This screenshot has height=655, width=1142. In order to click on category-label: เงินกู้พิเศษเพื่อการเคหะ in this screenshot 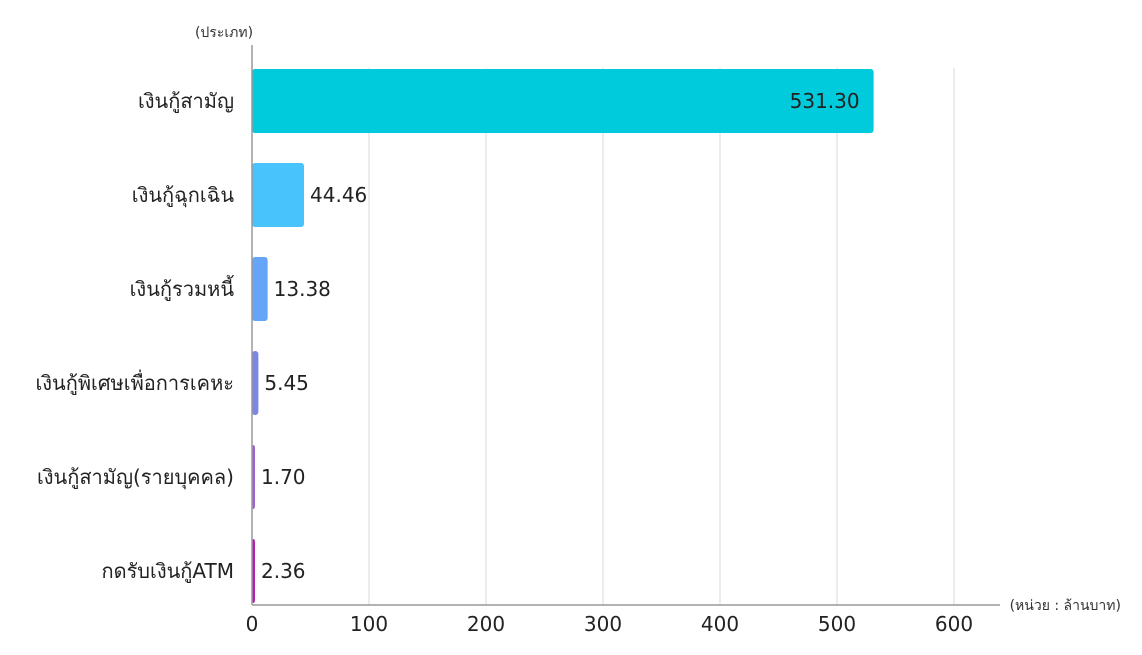, I will do `click(134, 382)`.